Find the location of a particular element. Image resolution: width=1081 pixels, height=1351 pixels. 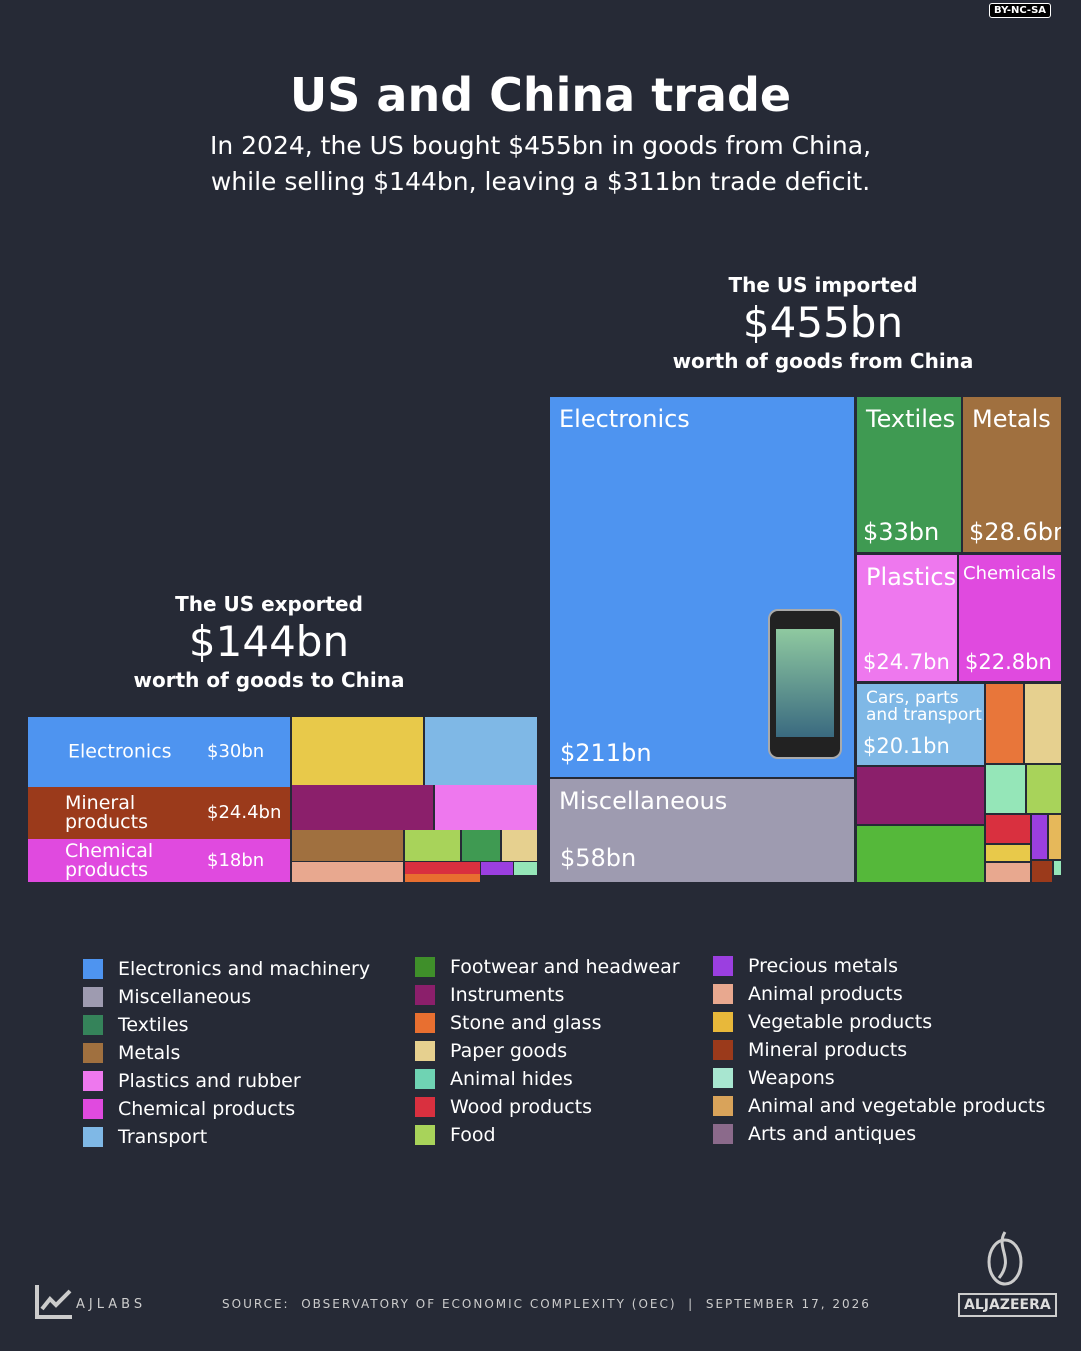

legend-label: Textiles is located at coordinates (153, 1025).